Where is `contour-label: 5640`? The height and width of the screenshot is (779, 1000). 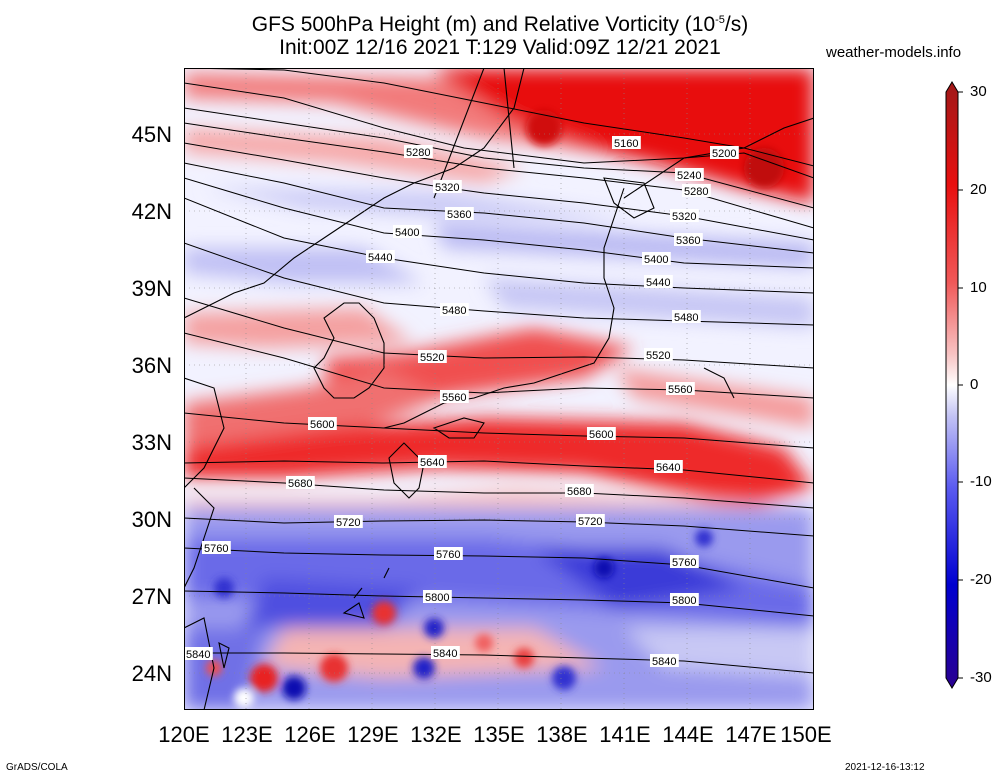
contour-label: 5640 is located at coordinates (432, 463).